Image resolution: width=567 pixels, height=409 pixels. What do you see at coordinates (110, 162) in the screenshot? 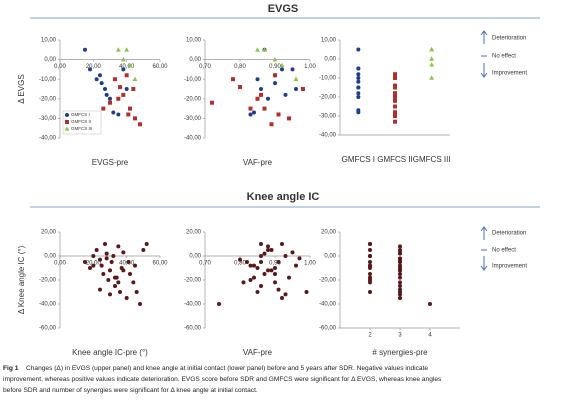
I see `x-axis-title: EVGS-pre` at bounding box center [110, 162].